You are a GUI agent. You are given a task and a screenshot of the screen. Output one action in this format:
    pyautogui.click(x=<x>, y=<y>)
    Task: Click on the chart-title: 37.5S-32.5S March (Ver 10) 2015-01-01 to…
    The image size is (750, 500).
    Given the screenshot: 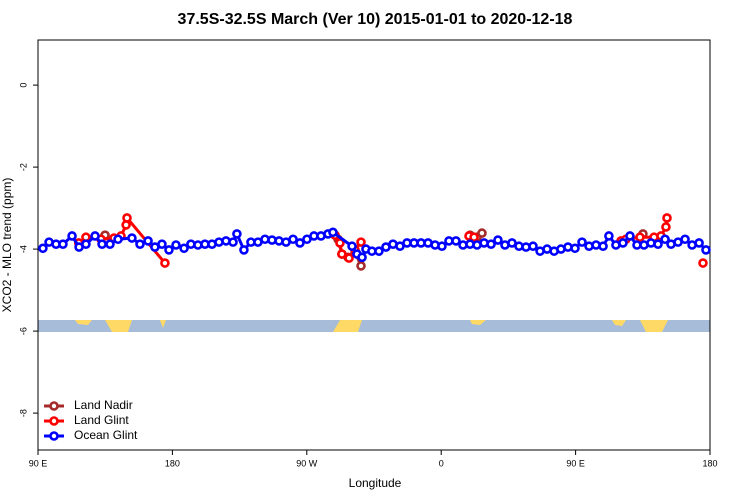 What is the action you would take?
    pyautogui.click(x=375, y=19)
    